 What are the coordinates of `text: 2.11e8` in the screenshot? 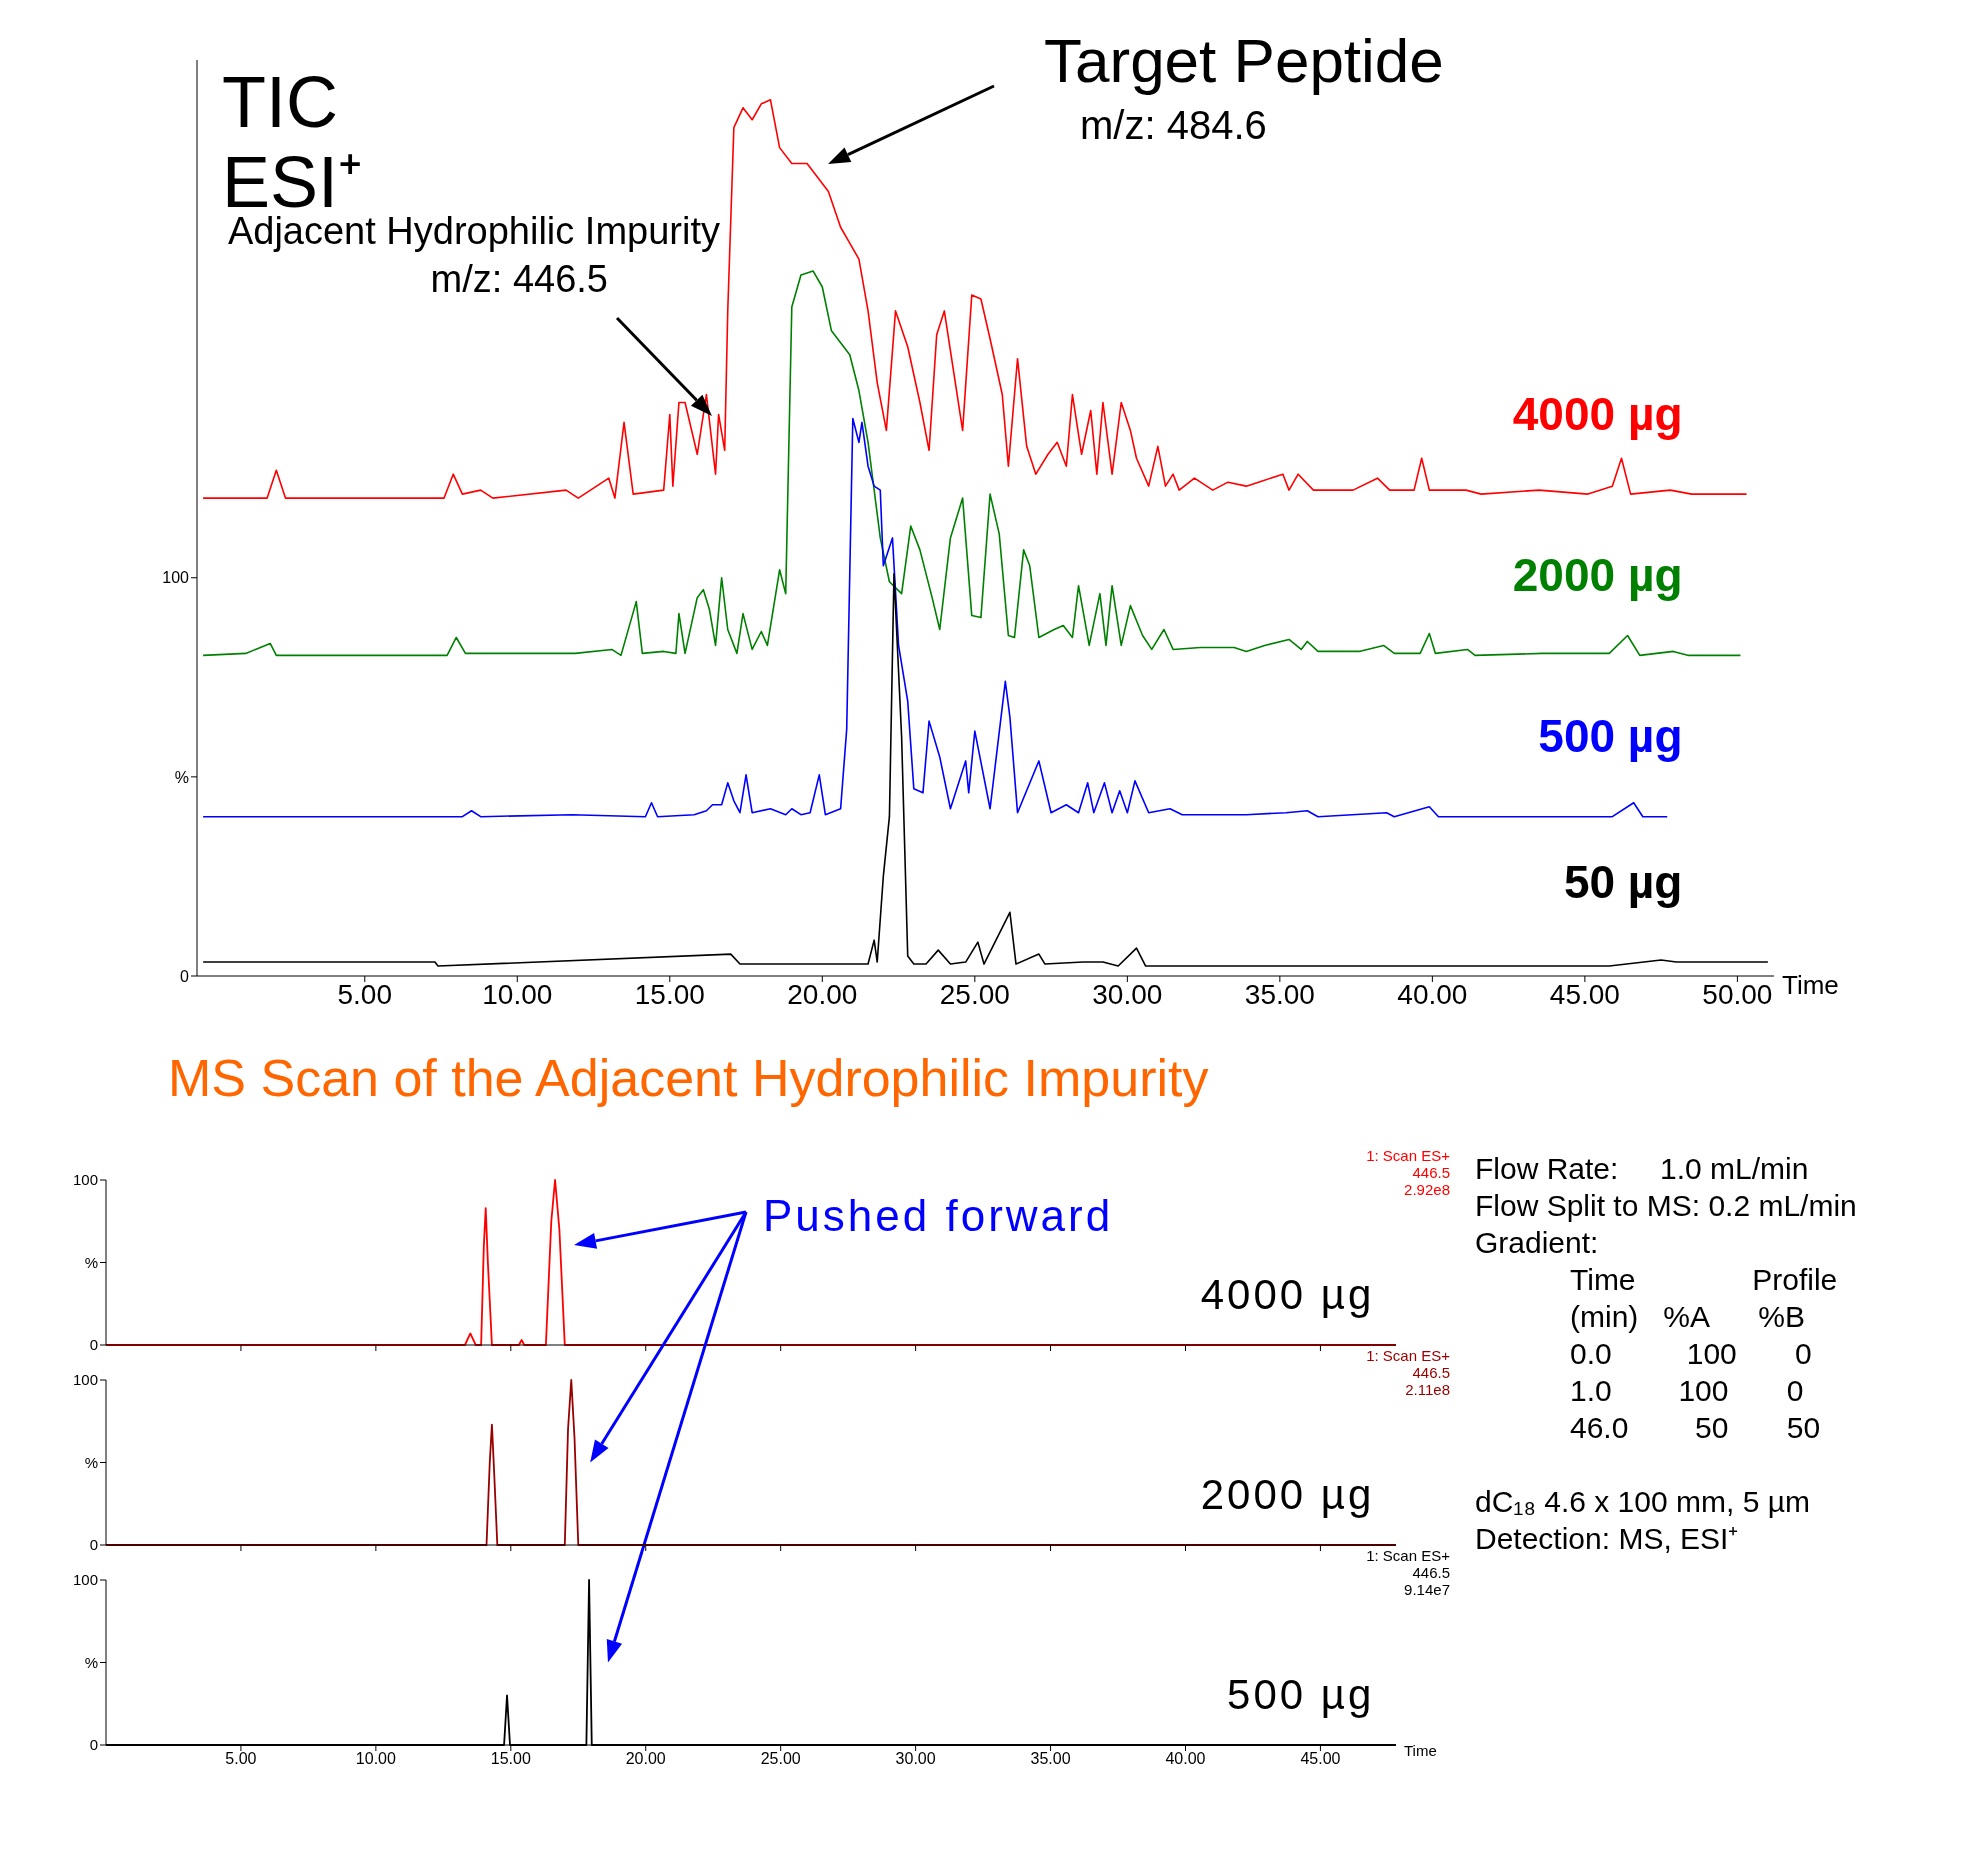 It's located at (1427, 1389).